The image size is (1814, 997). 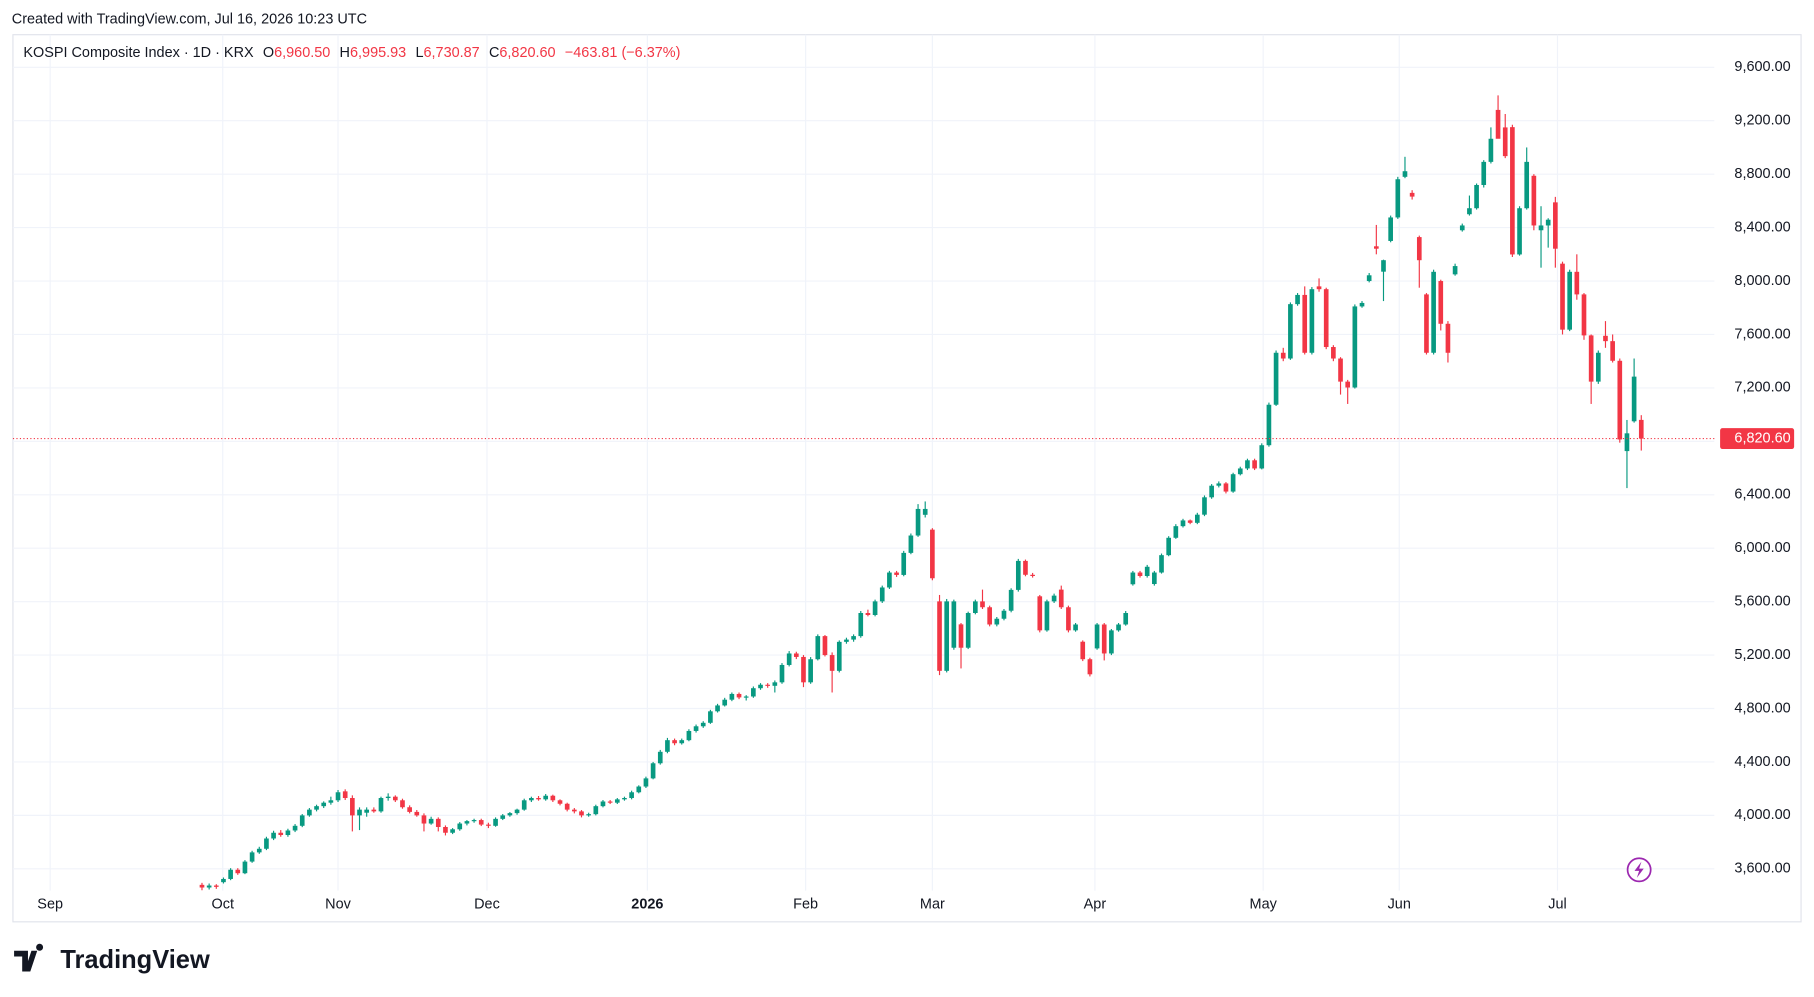 I want to click on legend-symbol: KOSPI Composite Index · 1D · KRX, so click(x=138, y=53).